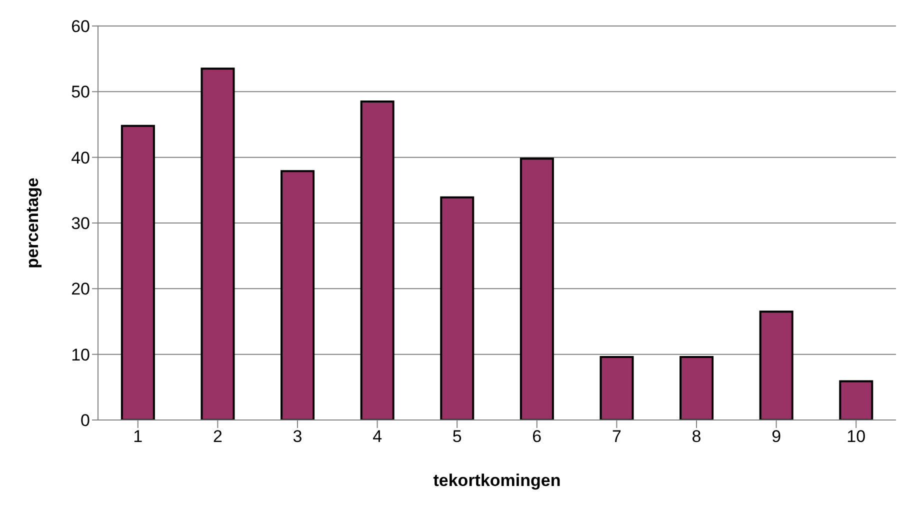  Describe the element at coordinates (377, 436) in the screenshot. I see `x-tick-label: 4` at that location.